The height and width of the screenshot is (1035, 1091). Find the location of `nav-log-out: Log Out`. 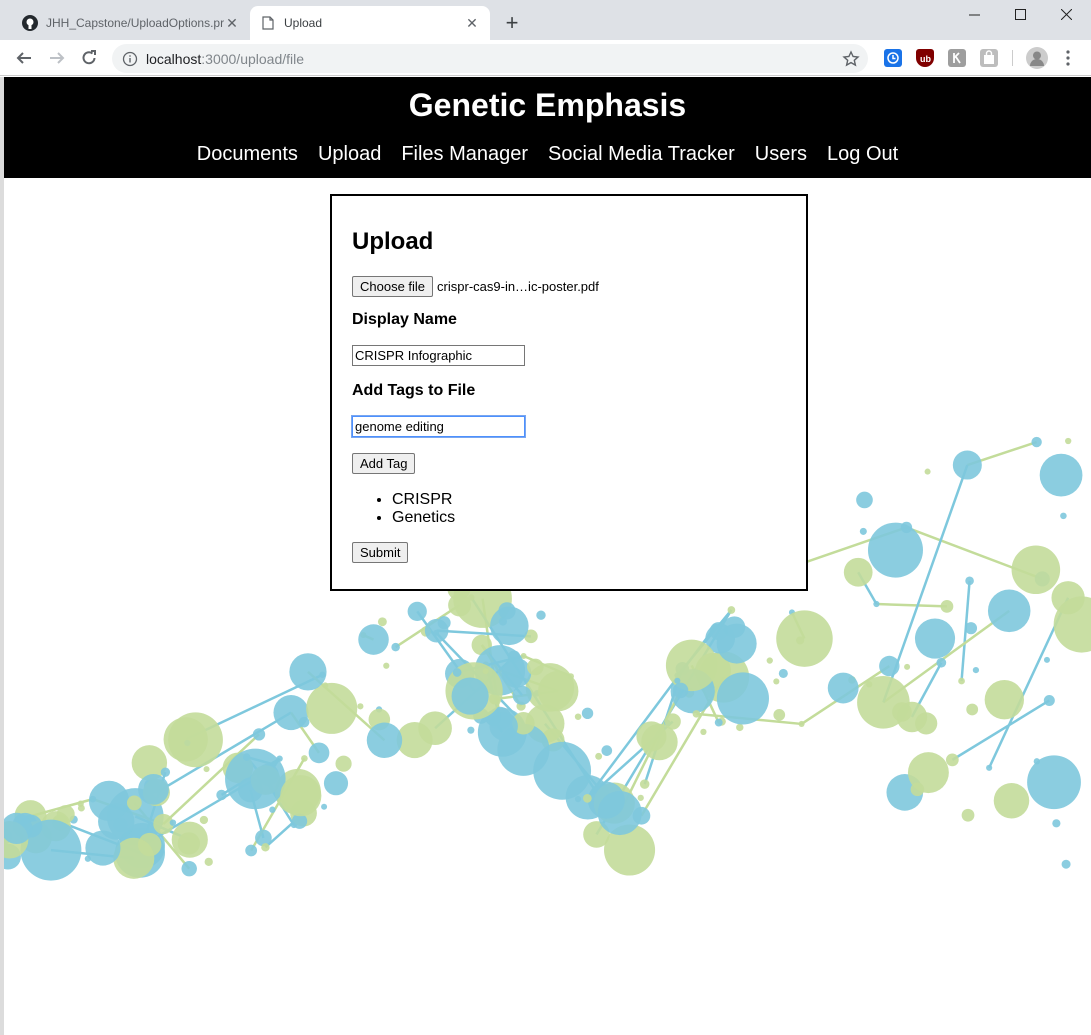

nav-log-out: Log Out is located at coordinates (863, 154).